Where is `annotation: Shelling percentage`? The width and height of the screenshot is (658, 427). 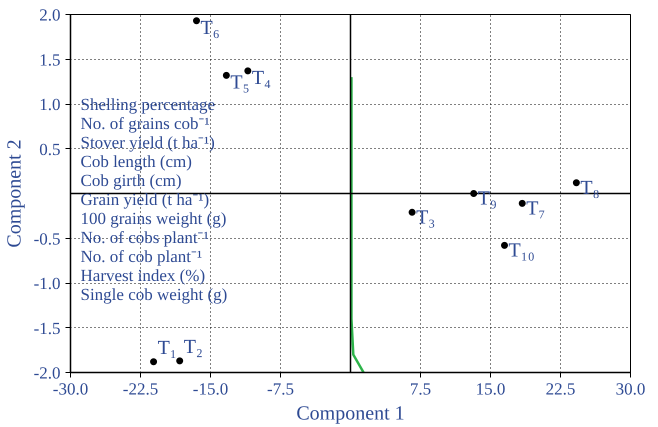 annotation: Shelling percentage is located at coordinates (148, 104).